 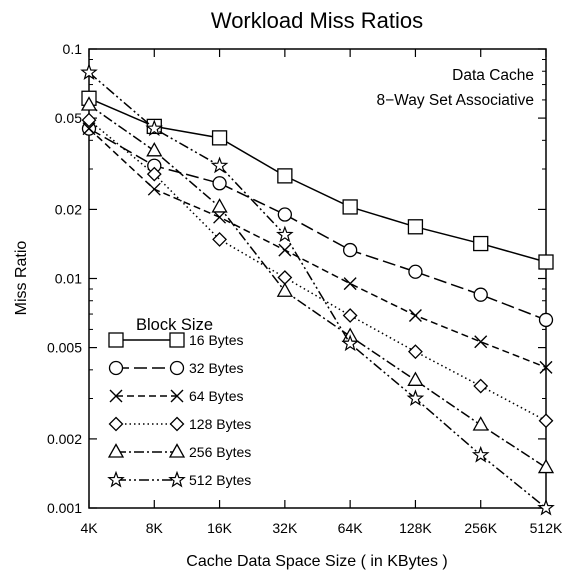 I want to click on legend-entry: 256 Bytes, so click(x=179, y=451).